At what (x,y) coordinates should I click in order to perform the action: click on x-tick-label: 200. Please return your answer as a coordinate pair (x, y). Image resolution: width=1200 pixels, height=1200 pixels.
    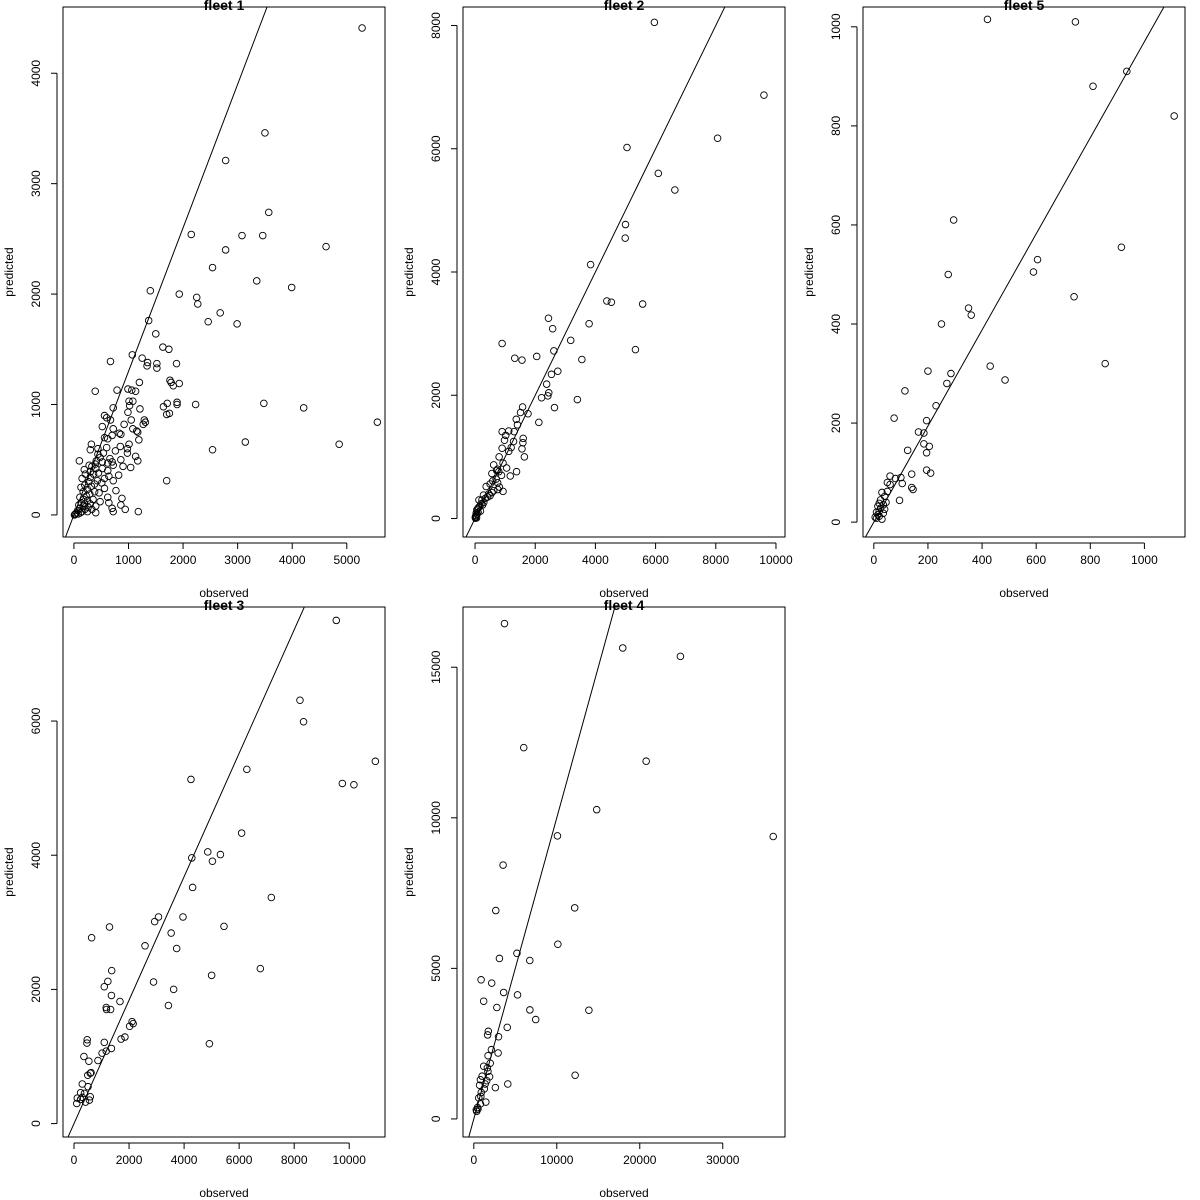
    Looking at the image, I should click on (928, 560).